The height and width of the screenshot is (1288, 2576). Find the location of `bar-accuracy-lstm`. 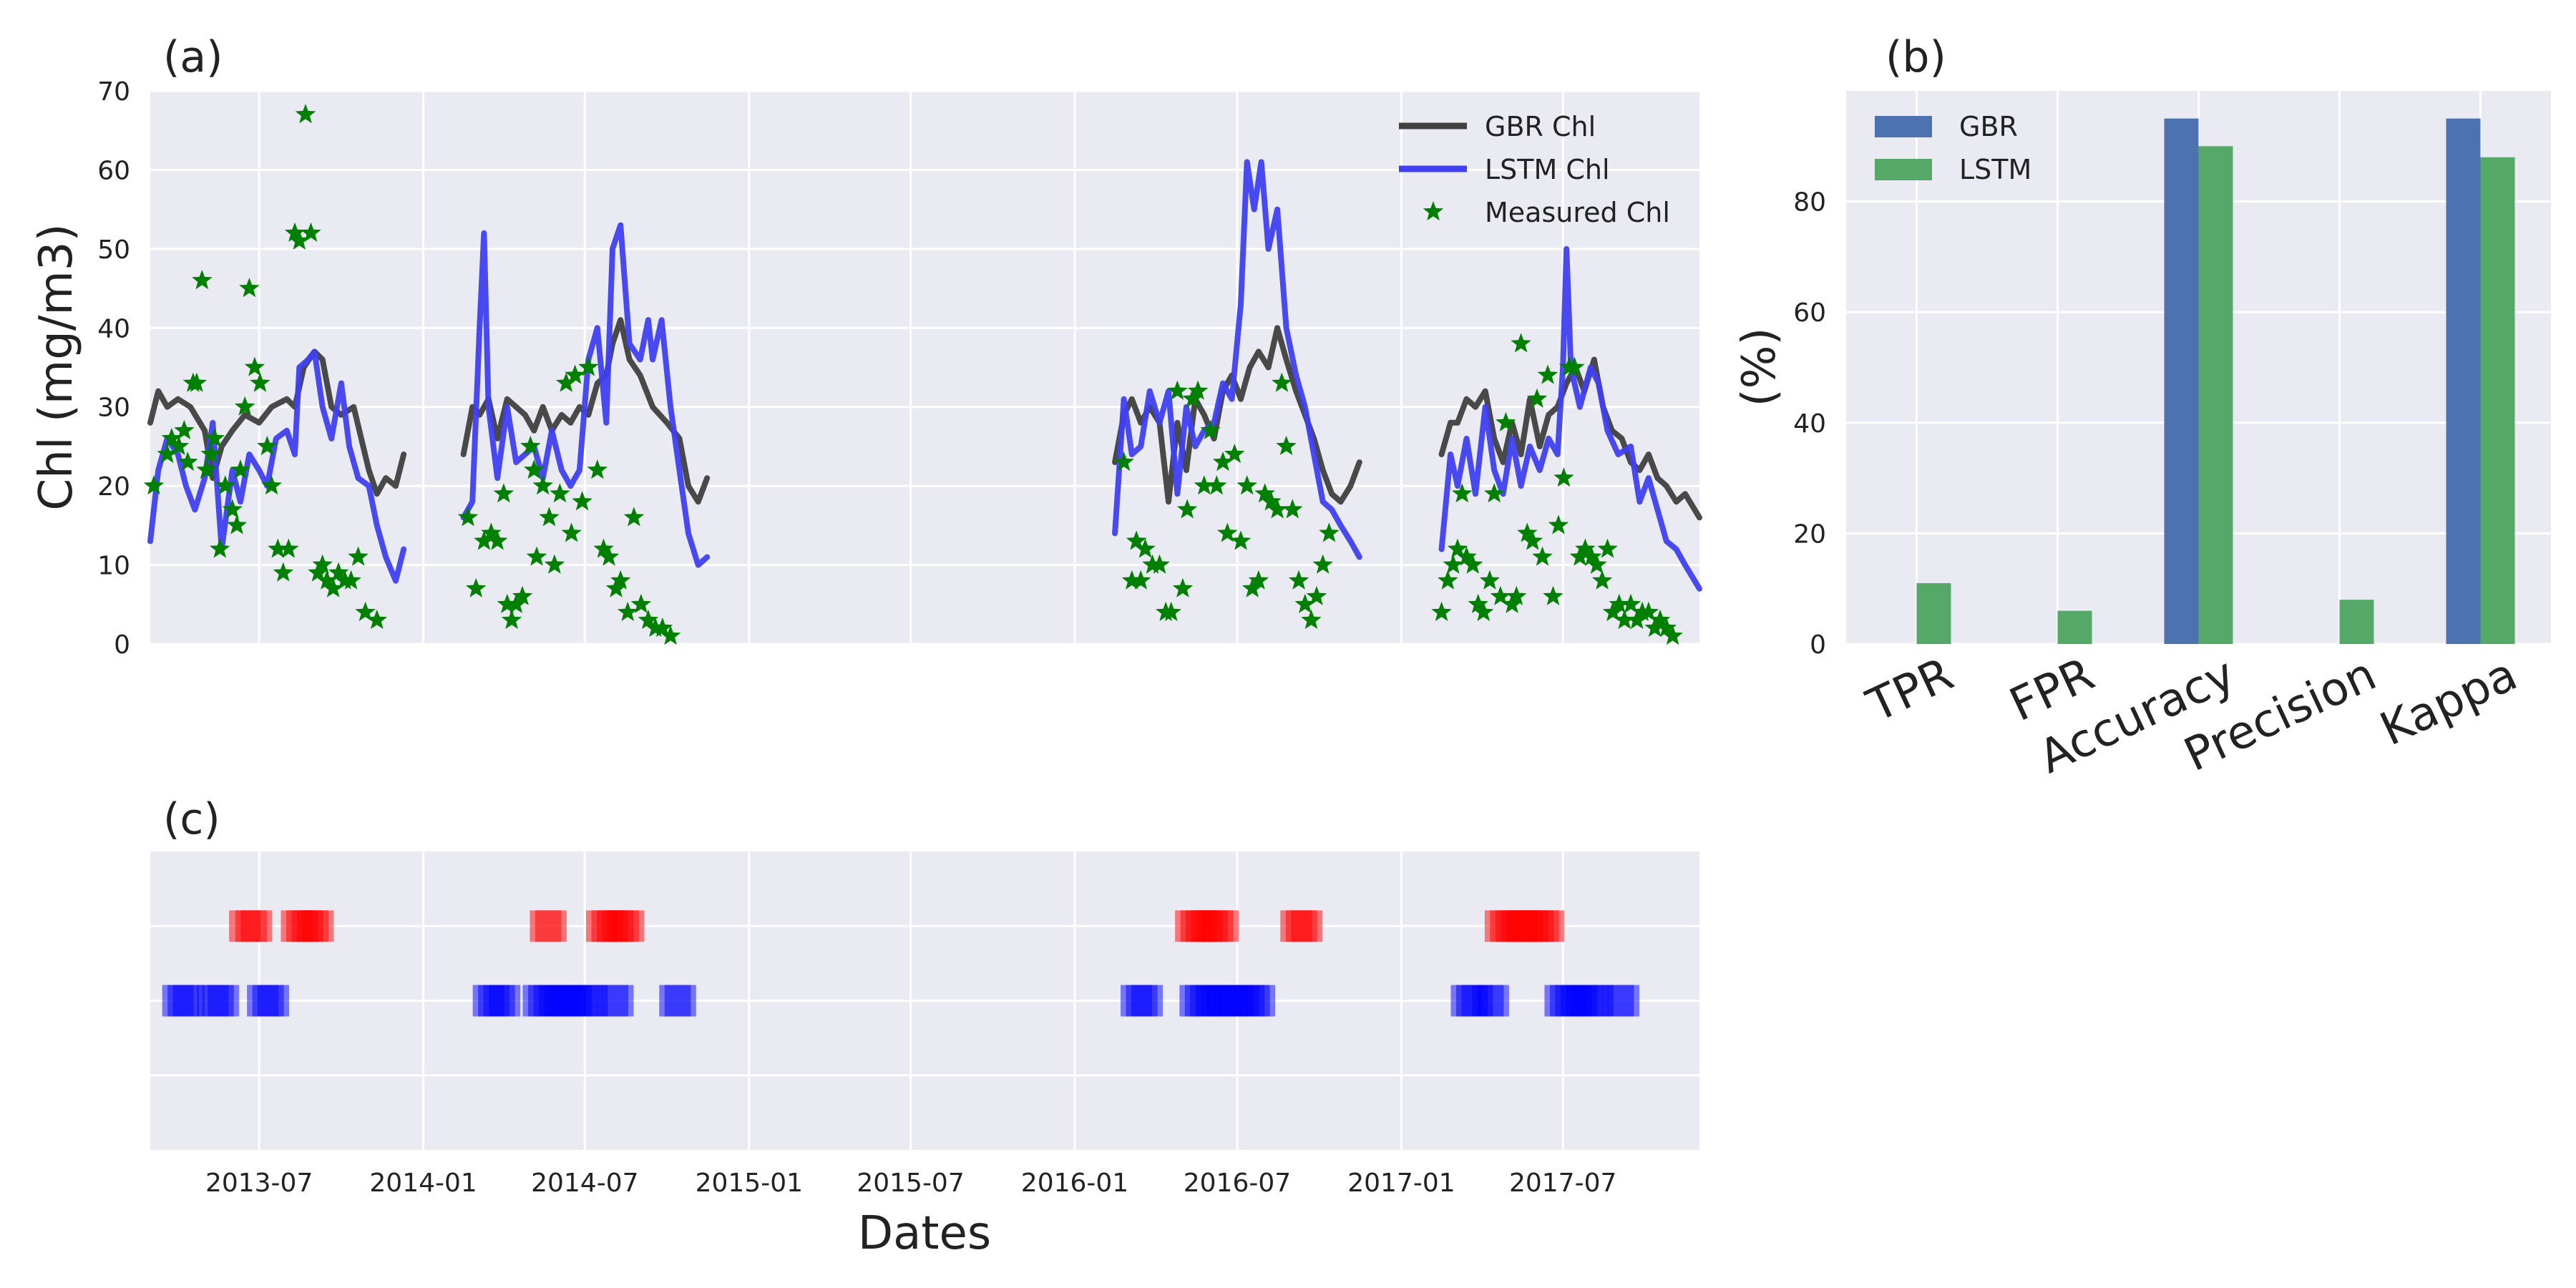

bar-accuracy-lstm is located at coordinates (2215, 395).